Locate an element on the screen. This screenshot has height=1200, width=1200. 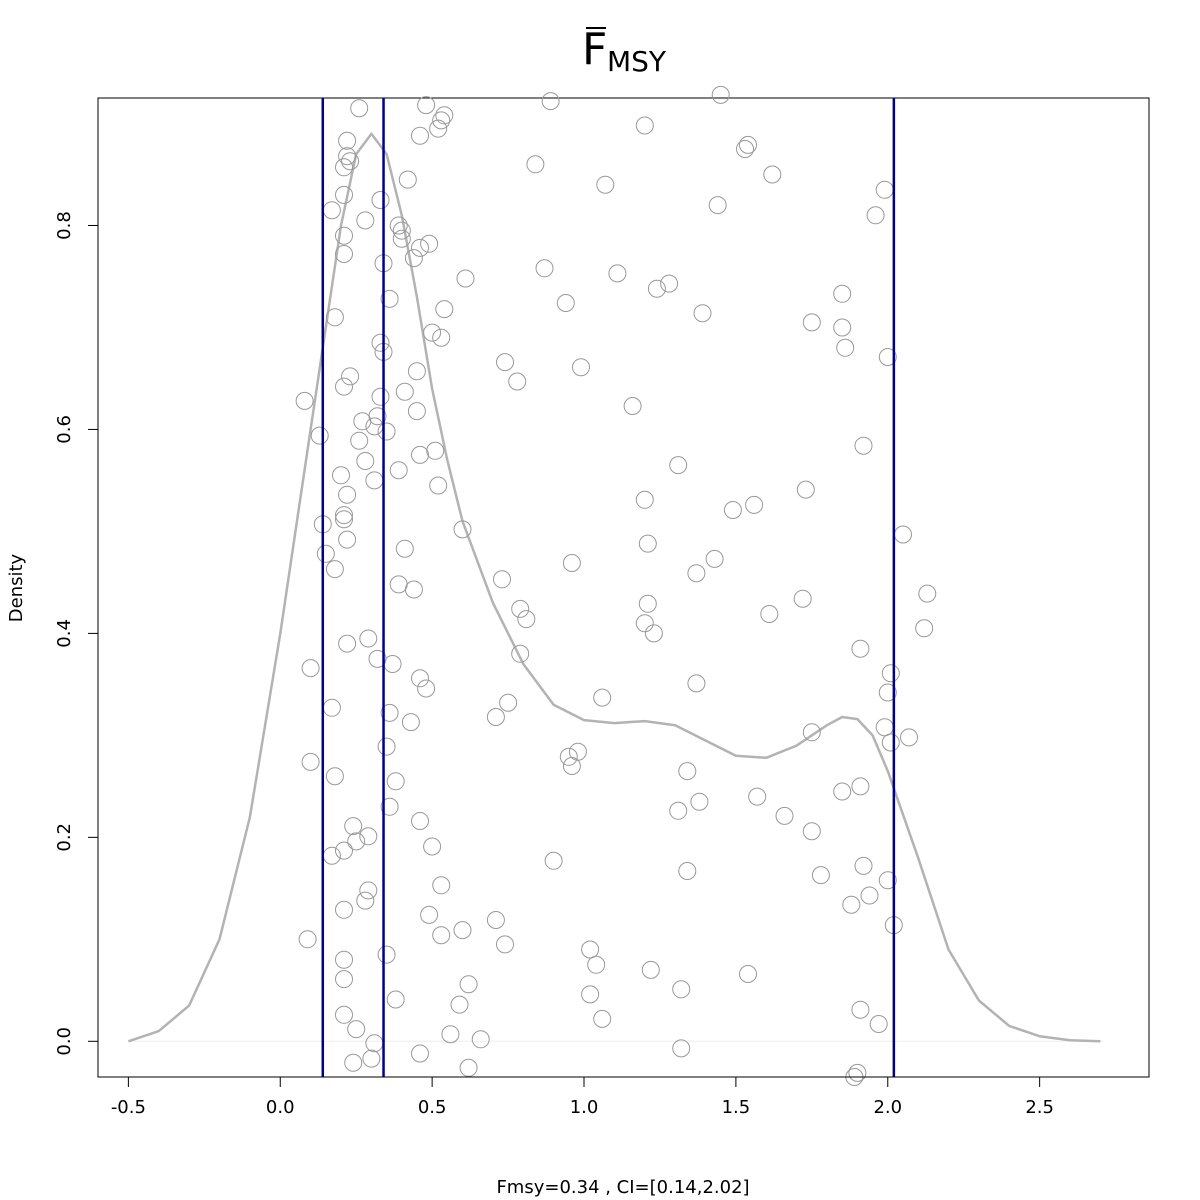
x-tick-label: 1.0 is located at coordinates (584, 1107).